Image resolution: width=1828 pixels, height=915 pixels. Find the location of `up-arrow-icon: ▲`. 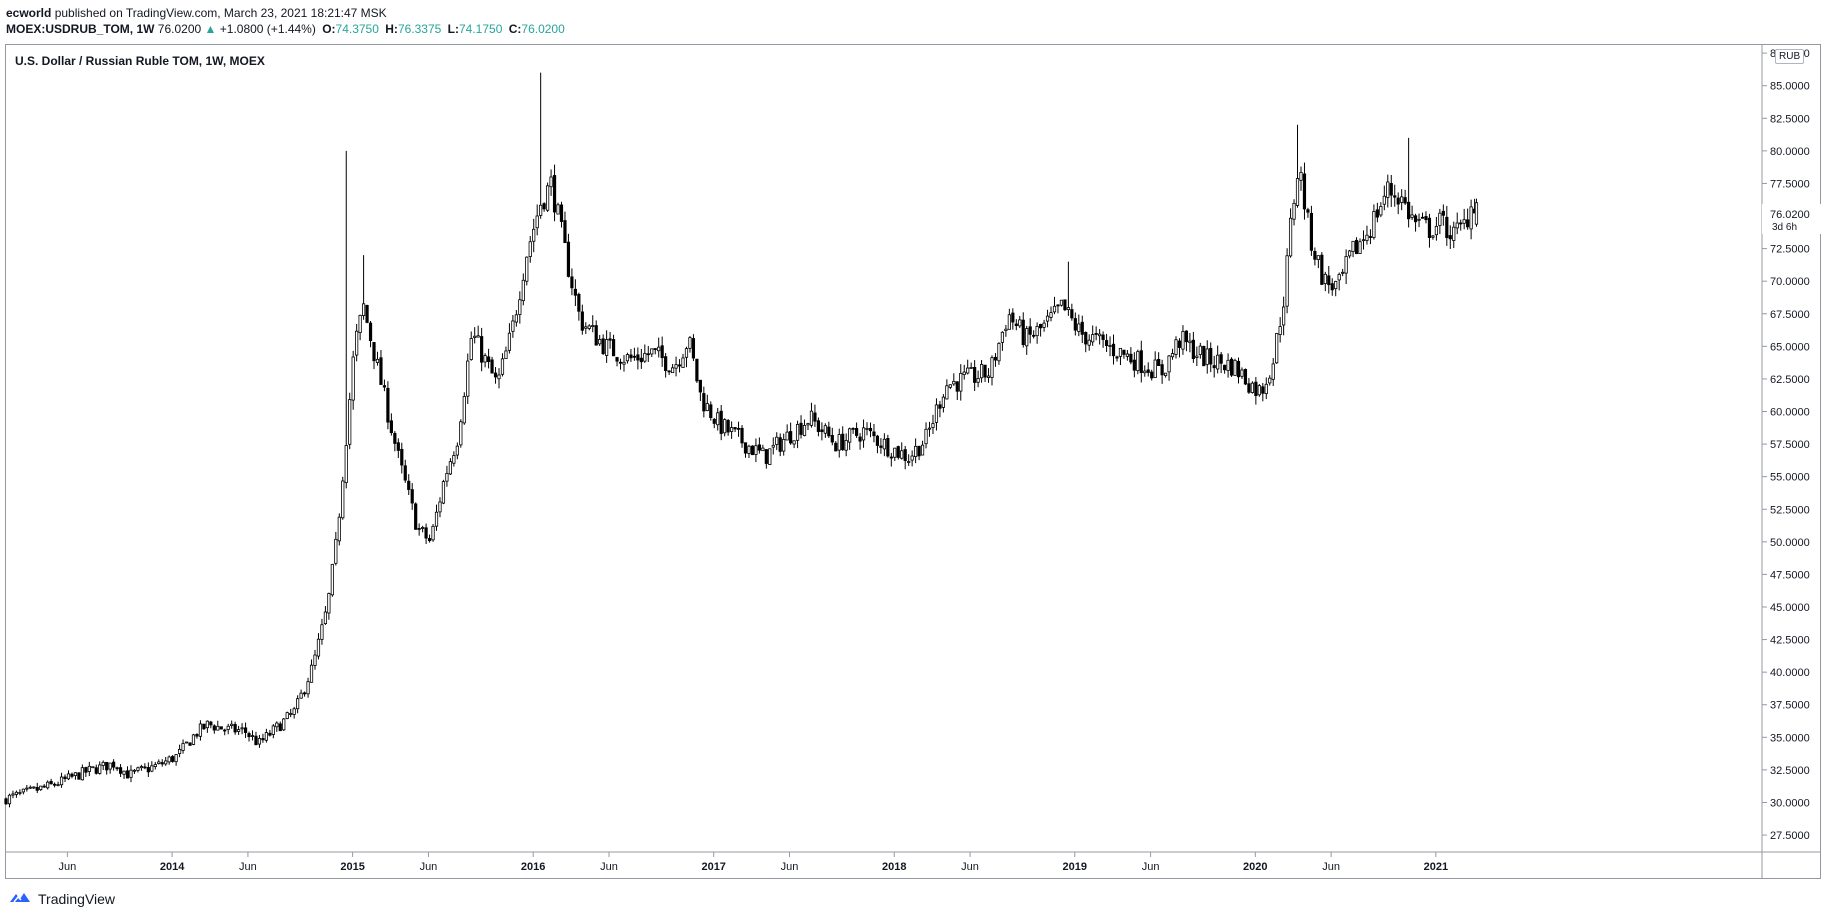

up-arrow-icon: ▲ is located at coordinates (210, 29).